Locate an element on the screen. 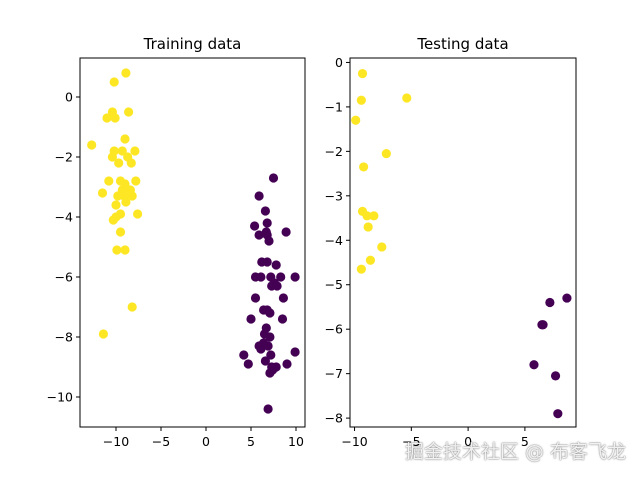 The image size is (640, 480). training-title: Training data is located at coordinates (192, 44).